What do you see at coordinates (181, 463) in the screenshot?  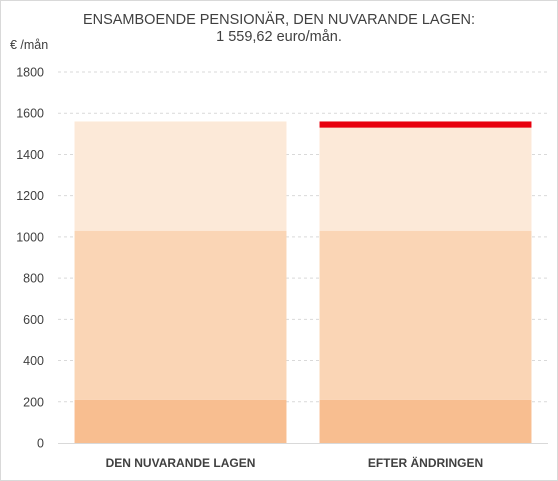 I see `x-category-label: DEN NUVARANDE LAGEN` at bounding box center [181, 463].